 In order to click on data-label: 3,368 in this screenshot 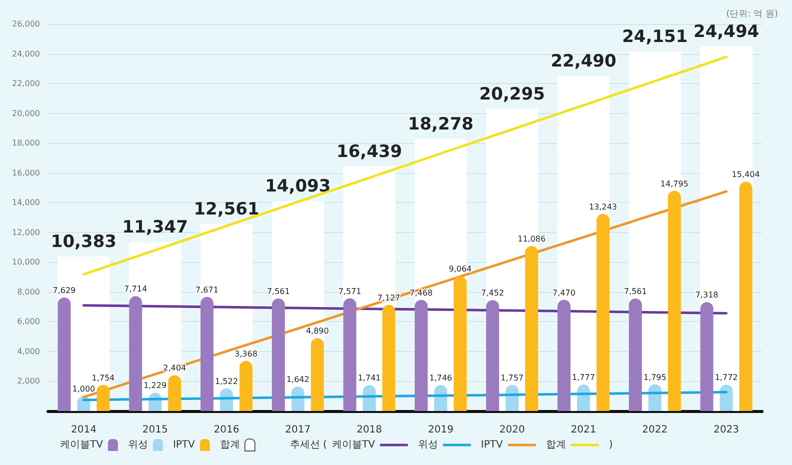, I will do `click(246, 353)`.